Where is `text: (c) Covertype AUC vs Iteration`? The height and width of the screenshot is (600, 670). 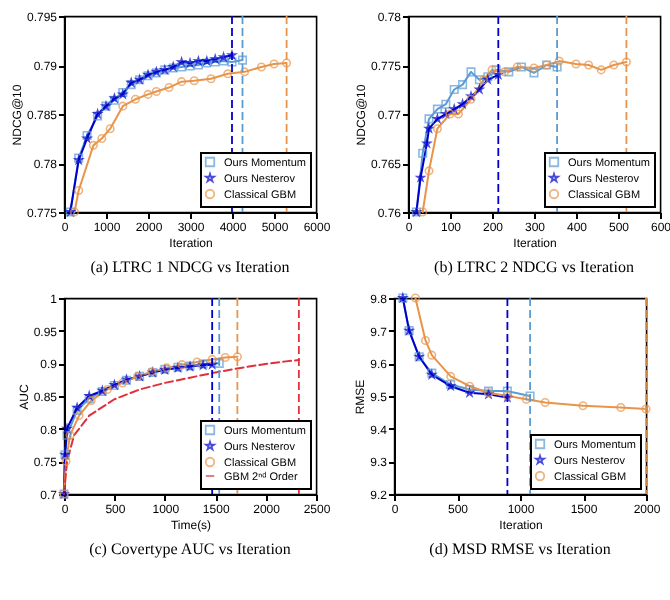 text: (c) Covertype AUC vs Iteration is located at coordinates (190, 549).